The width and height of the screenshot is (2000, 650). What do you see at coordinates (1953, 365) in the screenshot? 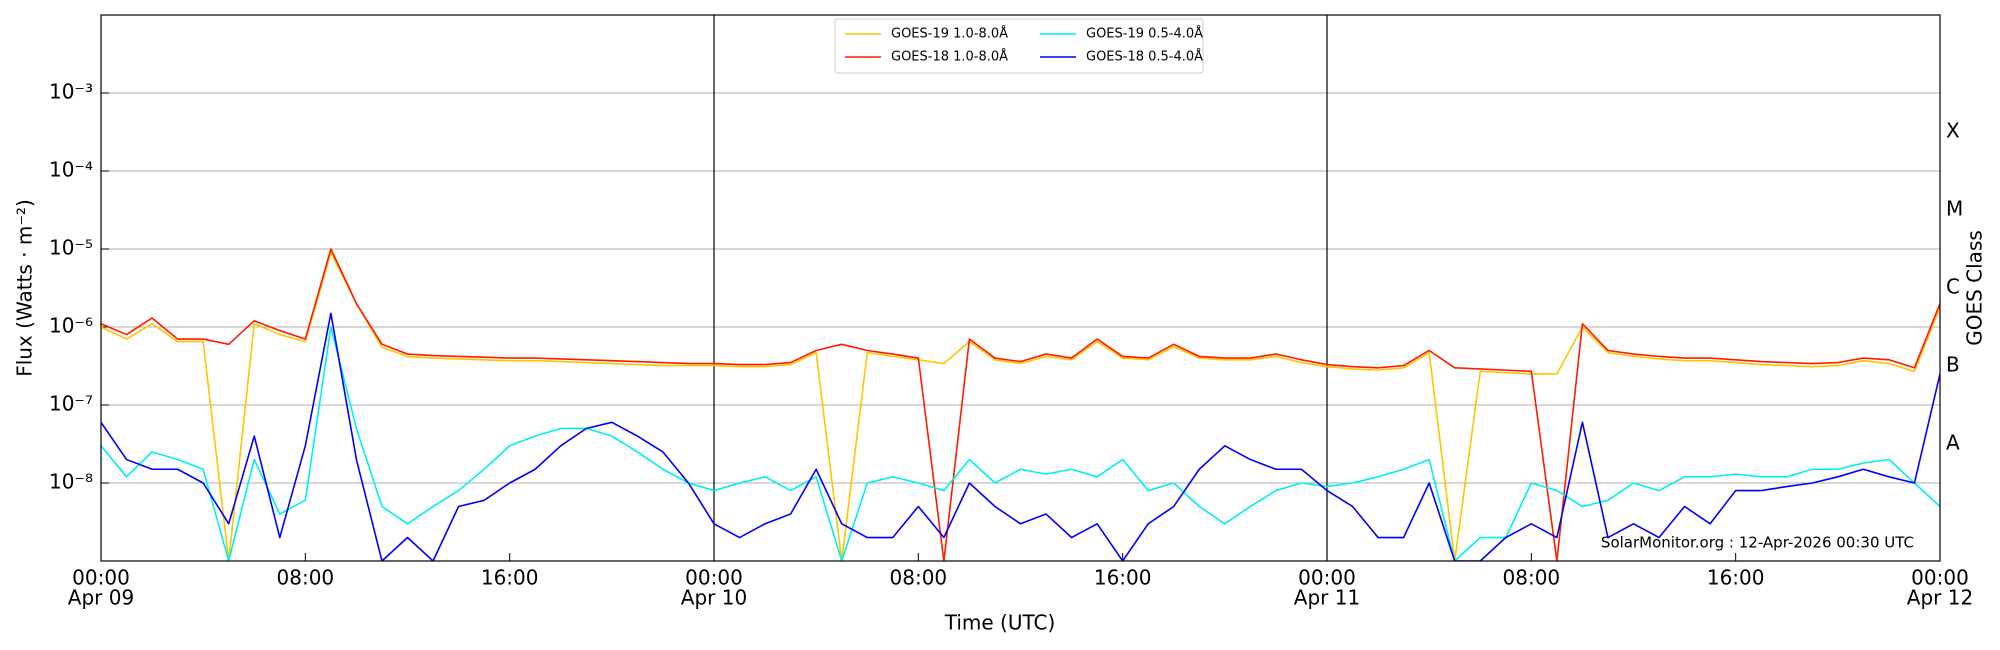
I see `y2-tick-label: B` at bounding box center [1953, 365].